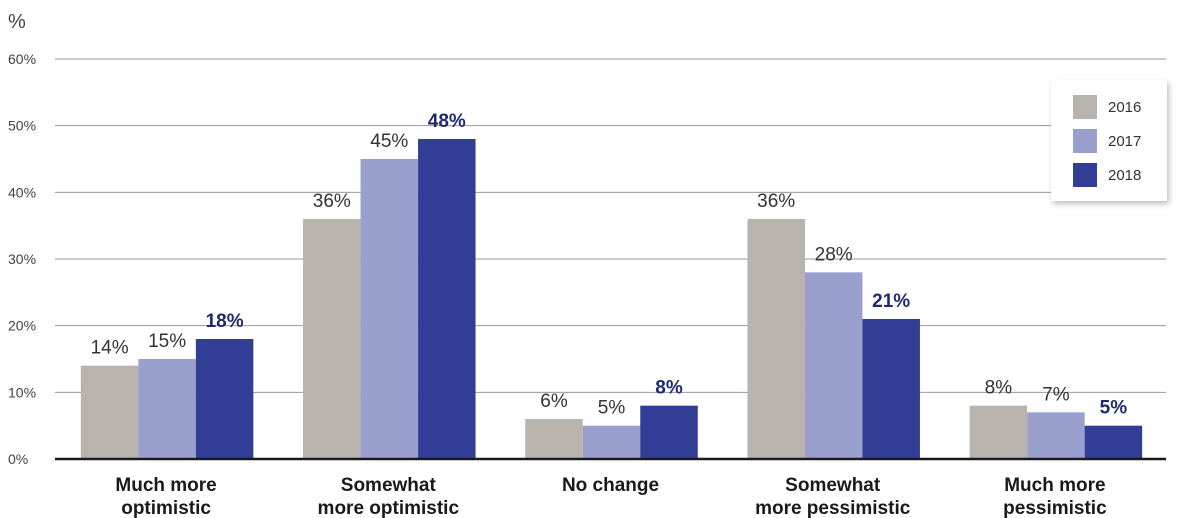 This screenshot has width=1190, height=518. Describe the element at coordinates (389, 141) in the screenshot. I see `value-label: 45%` at that location.